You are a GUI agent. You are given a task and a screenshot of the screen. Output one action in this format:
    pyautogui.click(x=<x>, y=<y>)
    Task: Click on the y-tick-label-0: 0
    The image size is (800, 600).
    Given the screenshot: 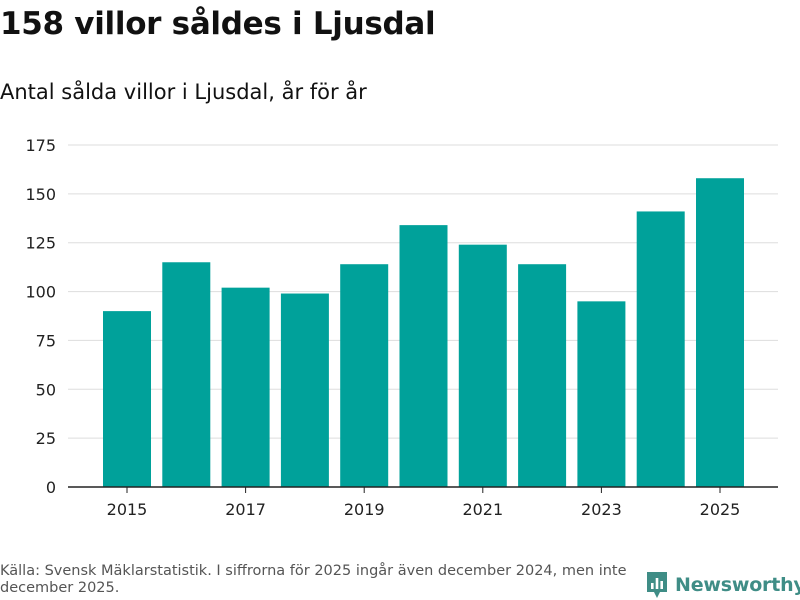 What is the action you would take?
    pyautogui.click(x=51, y=487)
    